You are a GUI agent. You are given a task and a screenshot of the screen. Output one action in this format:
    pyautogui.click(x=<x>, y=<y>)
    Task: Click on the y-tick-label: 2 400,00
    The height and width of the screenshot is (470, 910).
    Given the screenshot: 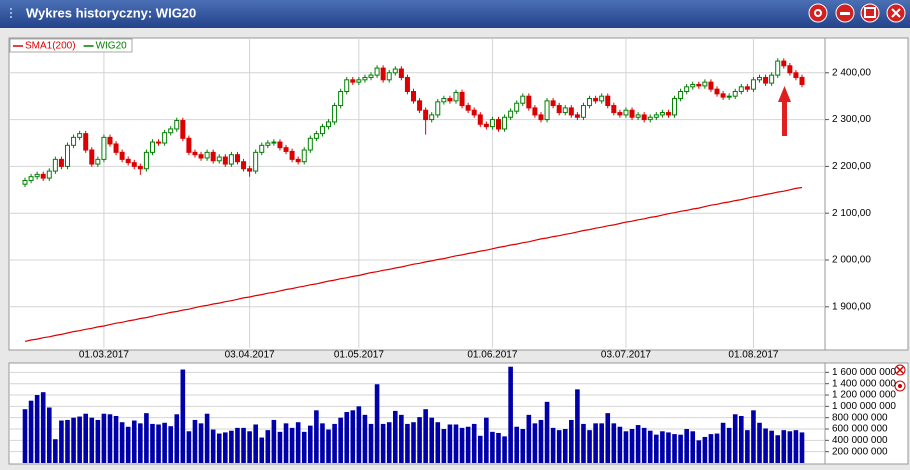 What is the action you would take?
    pyautogui.click(x=851, y=72)
    